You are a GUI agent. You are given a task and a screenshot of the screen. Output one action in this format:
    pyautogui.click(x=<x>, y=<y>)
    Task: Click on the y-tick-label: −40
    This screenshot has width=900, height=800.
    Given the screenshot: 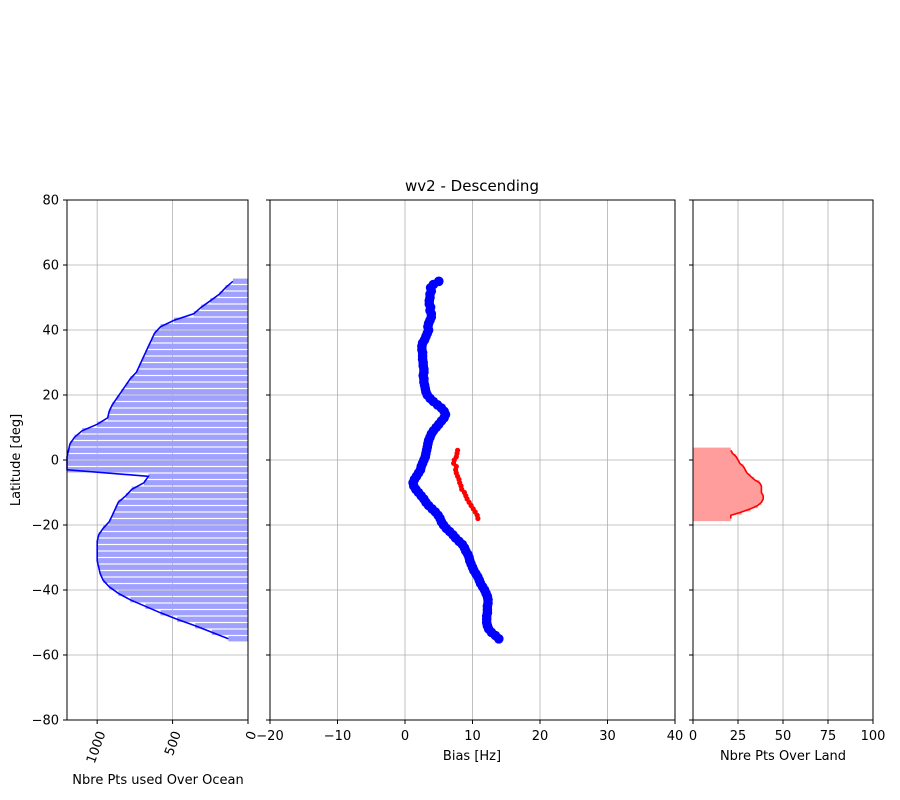 What is the action you would take?
    pyautogui.click(x=45, y=591)
    